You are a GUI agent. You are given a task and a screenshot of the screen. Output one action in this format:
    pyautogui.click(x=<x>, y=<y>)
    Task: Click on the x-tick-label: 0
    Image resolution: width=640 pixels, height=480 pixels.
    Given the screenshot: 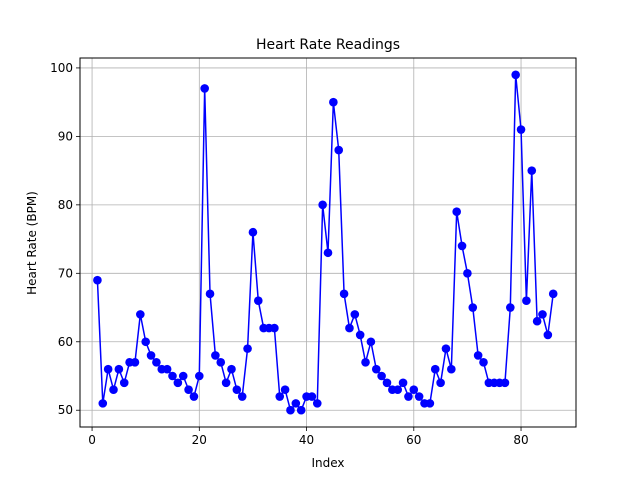 What is the action you would take?
    pyautogui.click(x=92, y=440)
    